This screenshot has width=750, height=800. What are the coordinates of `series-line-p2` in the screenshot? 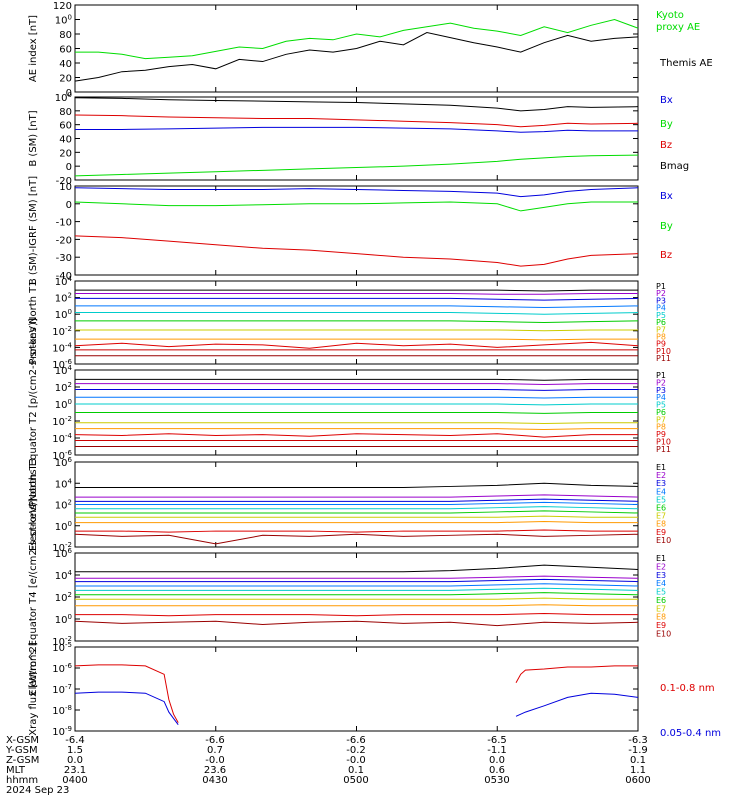 It's located at (356, 384).